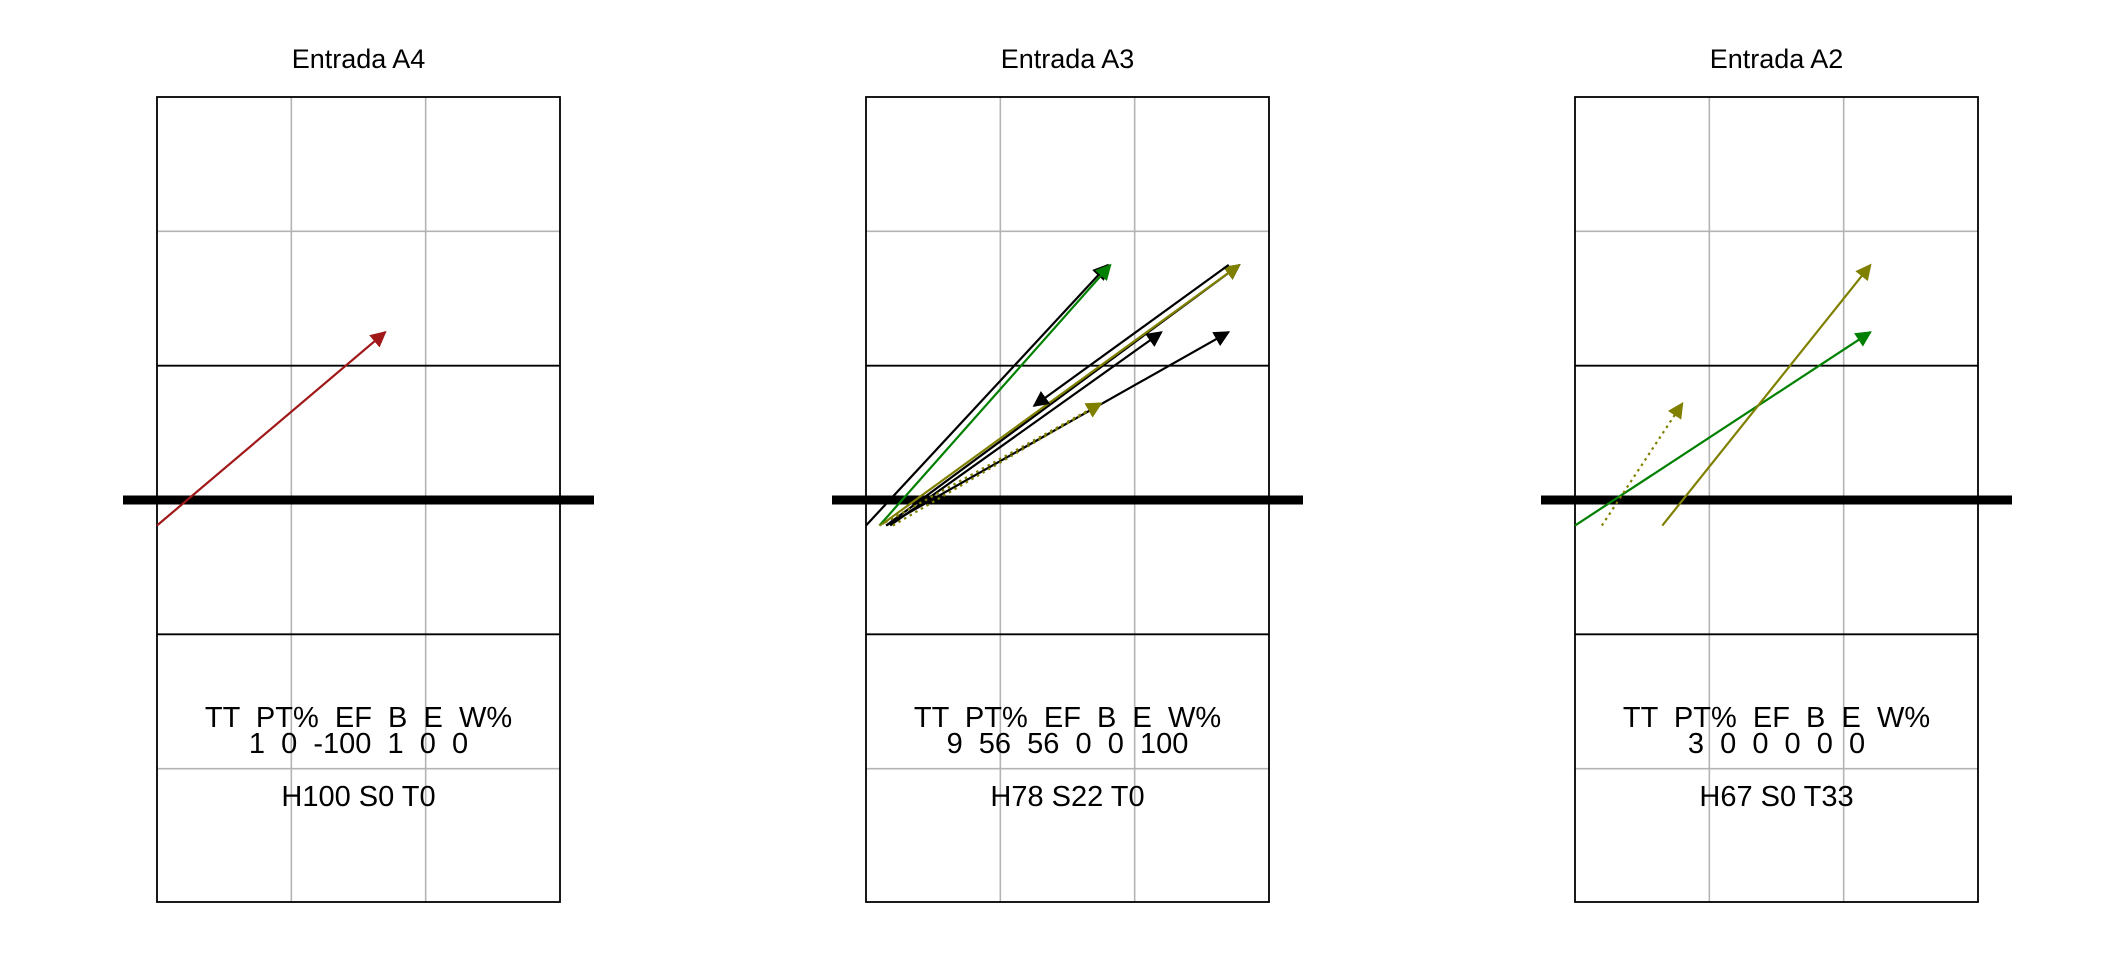 Image resolution: width=2112 pixels, height=960 pixels. I want to click on zone-summary: H100 S0 T0, so click(358, 797).